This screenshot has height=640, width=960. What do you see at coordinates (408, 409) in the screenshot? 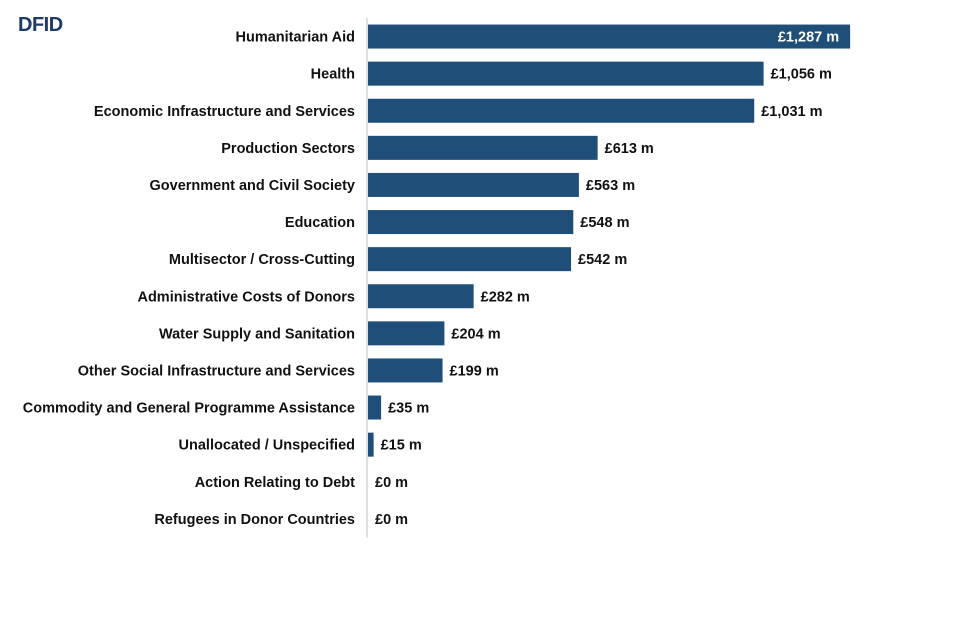
I see `value-label: £35 m` at bounding box center [408, 409].